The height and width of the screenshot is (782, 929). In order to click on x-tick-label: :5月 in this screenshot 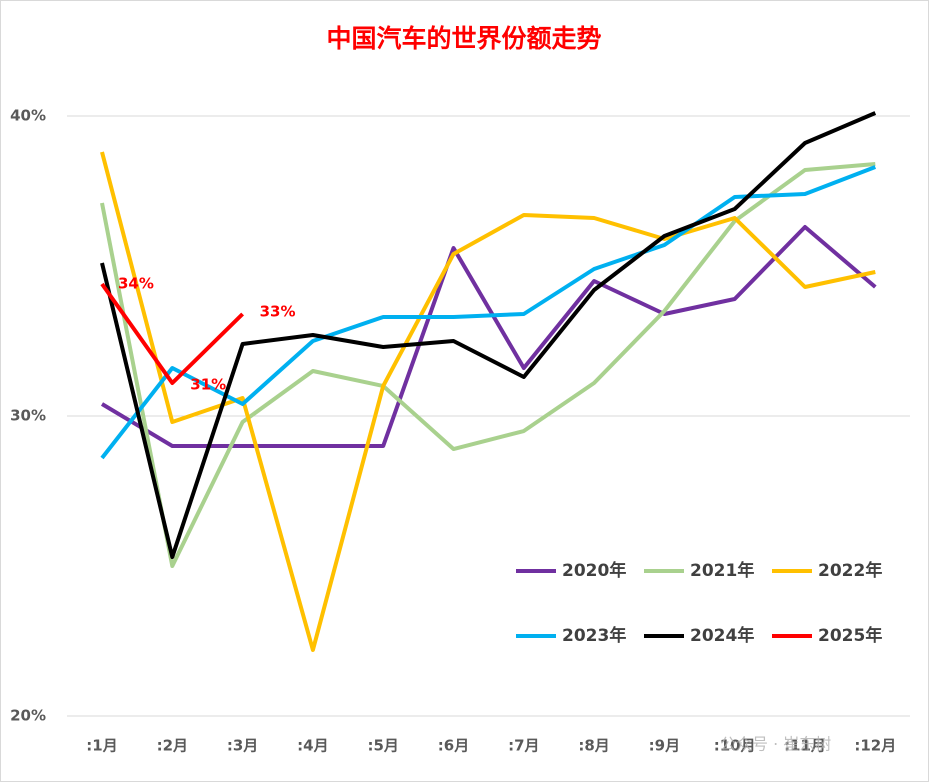, I will do `click(382, 746)`.